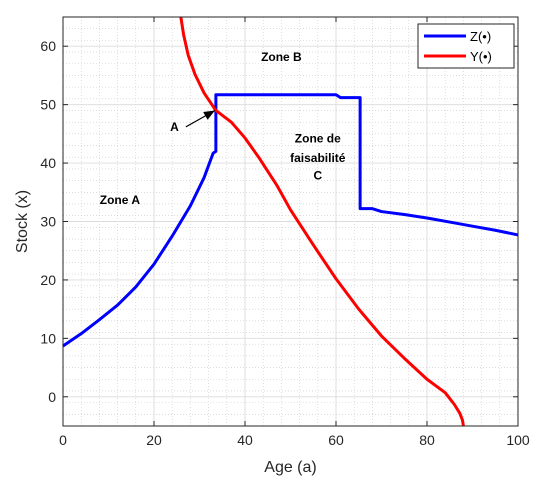 Image resolution: width=550 pixels, height=490 pixels. What do you see at coordinates (317, 175) in the screenshot?
I see `annotation-label: C` at bounding box center [317, 175].